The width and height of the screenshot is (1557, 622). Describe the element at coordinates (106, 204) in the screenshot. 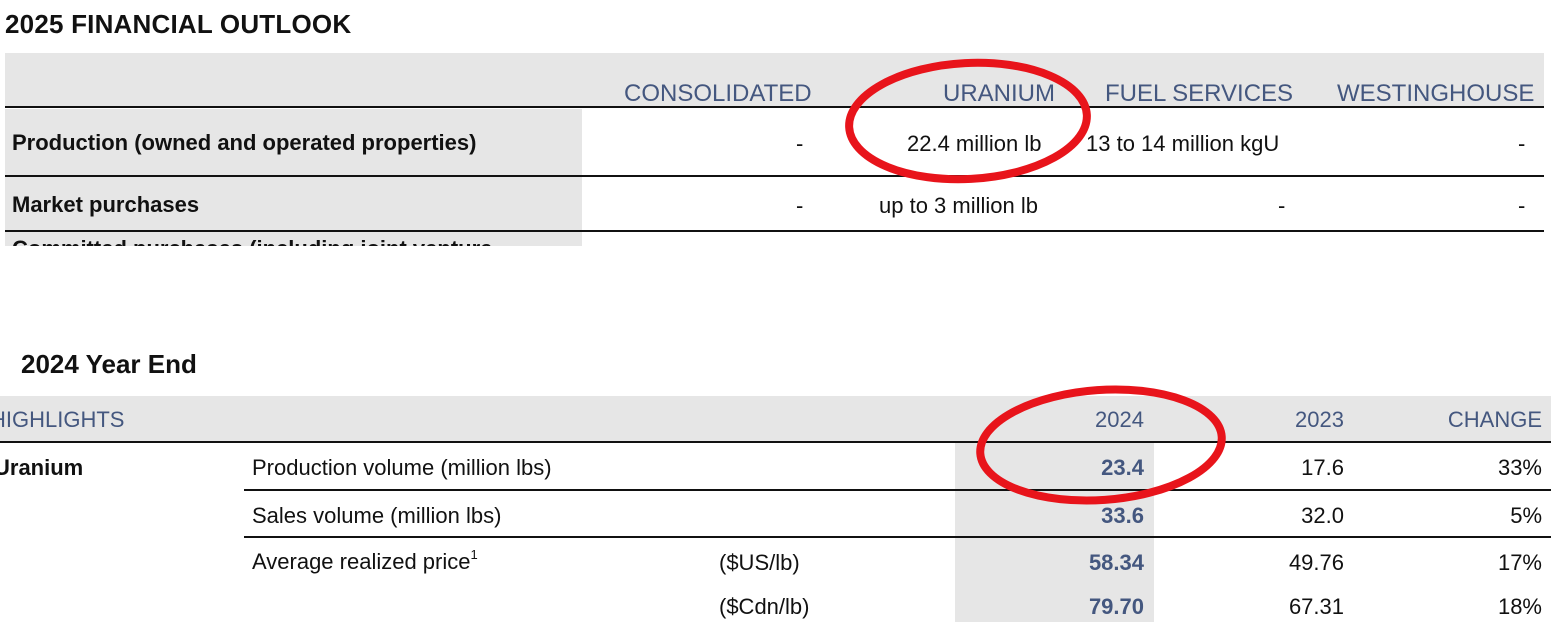

I see `outlook-row-market-label: Market purchases` at that location.